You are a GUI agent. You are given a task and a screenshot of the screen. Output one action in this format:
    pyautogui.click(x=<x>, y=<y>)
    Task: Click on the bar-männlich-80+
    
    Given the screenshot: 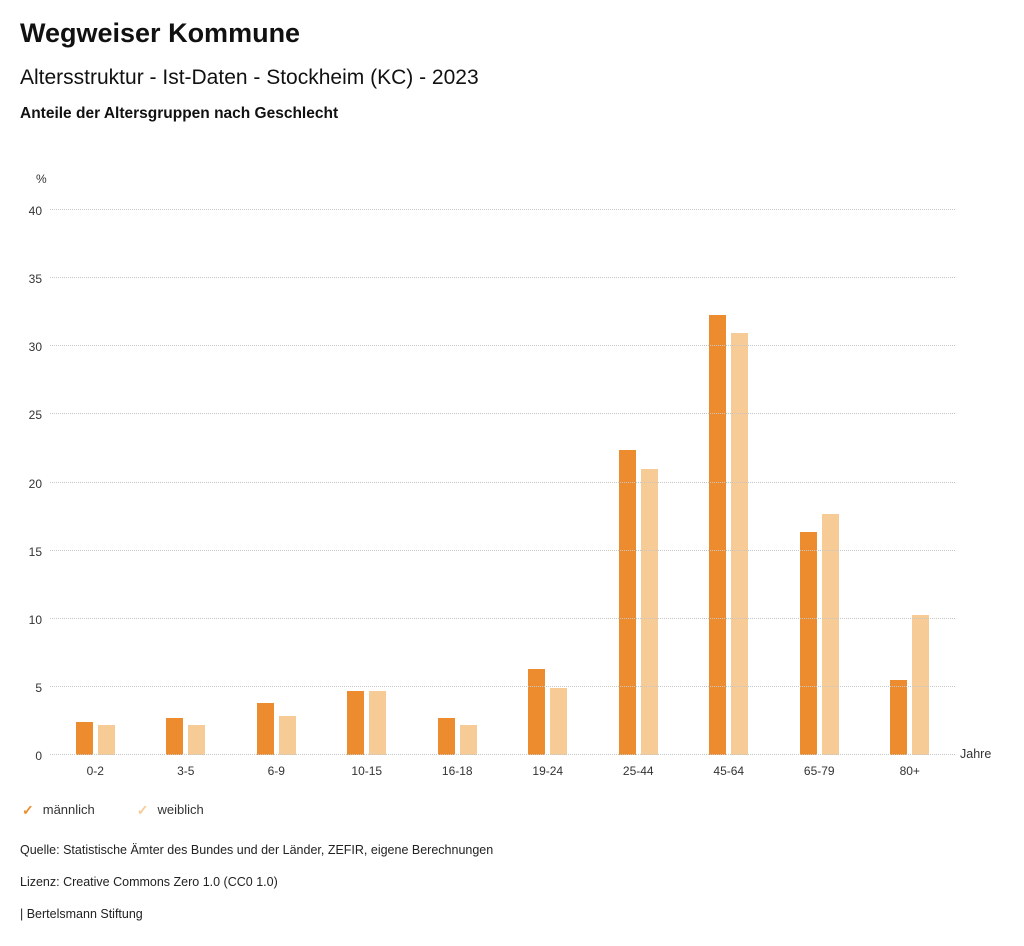 What is the action you would take?
    pyautogui.click(x=899, y=717)
    